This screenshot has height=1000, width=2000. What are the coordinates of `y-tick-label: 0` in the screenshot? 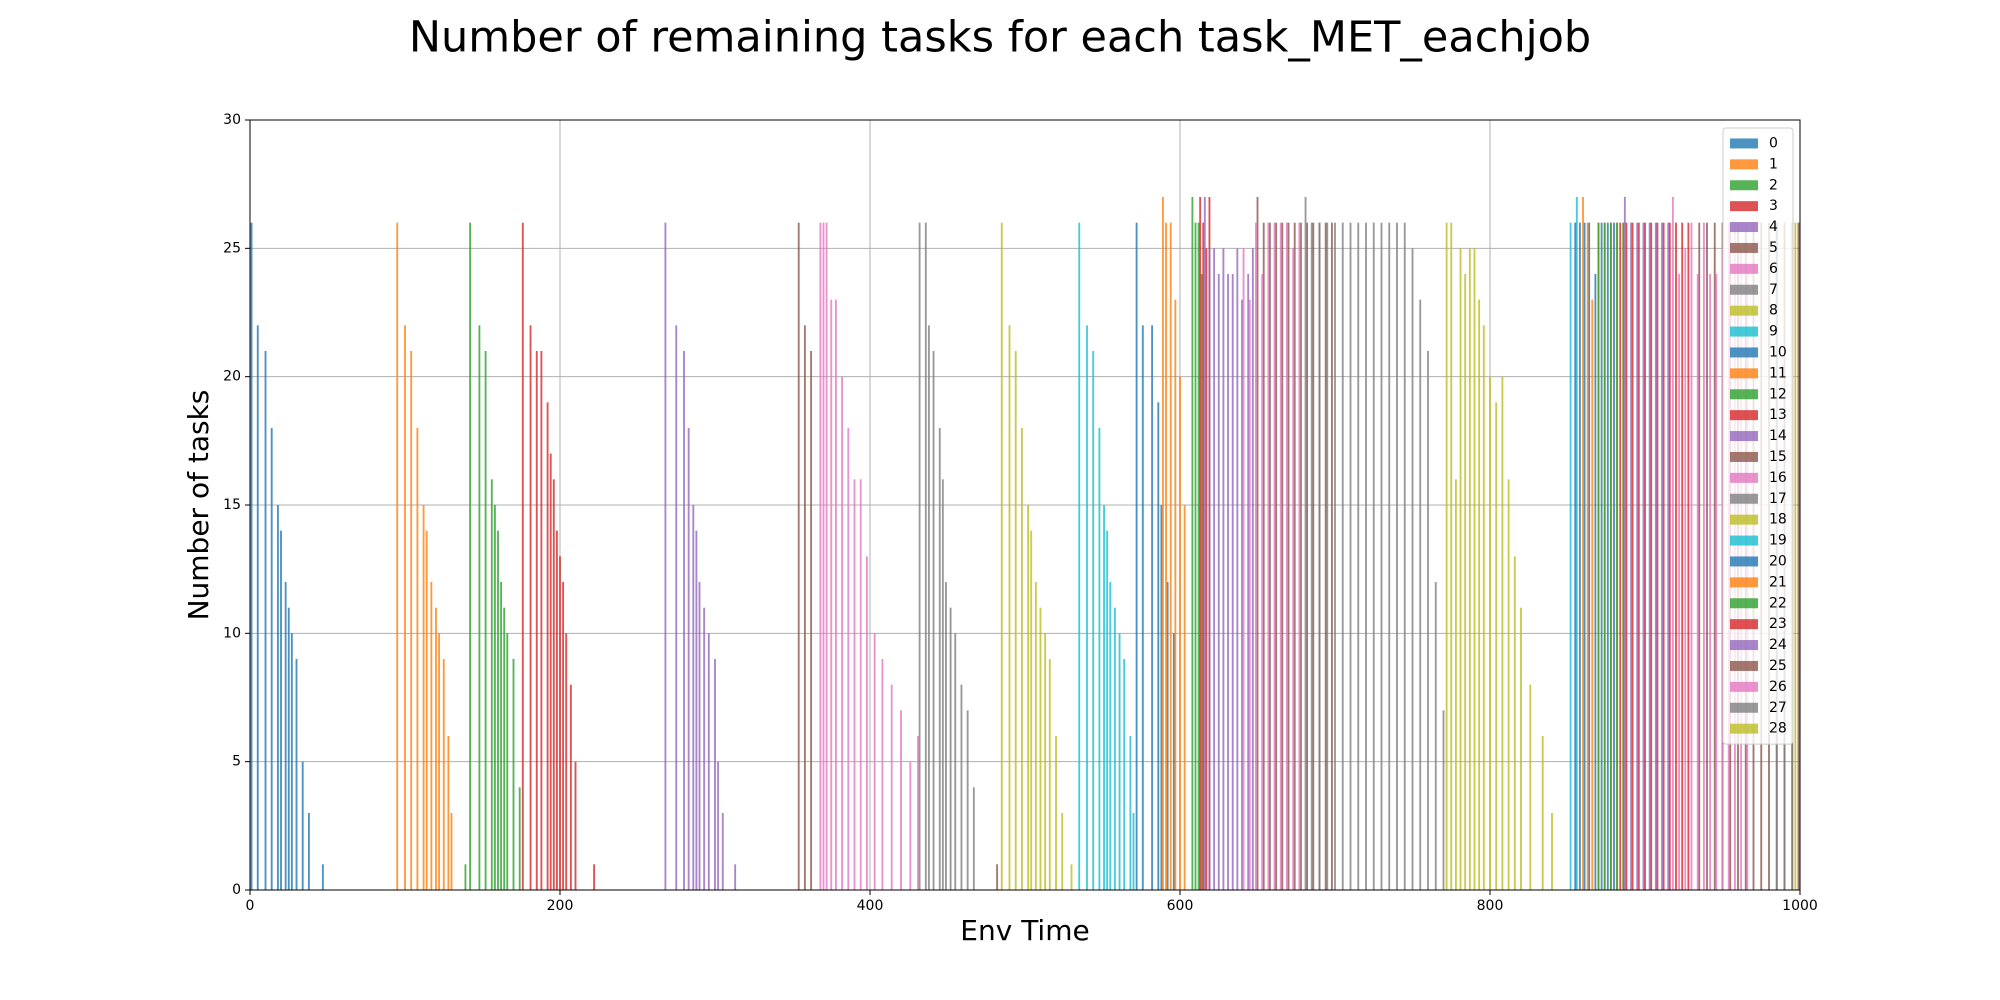 It's located at (236, 890).